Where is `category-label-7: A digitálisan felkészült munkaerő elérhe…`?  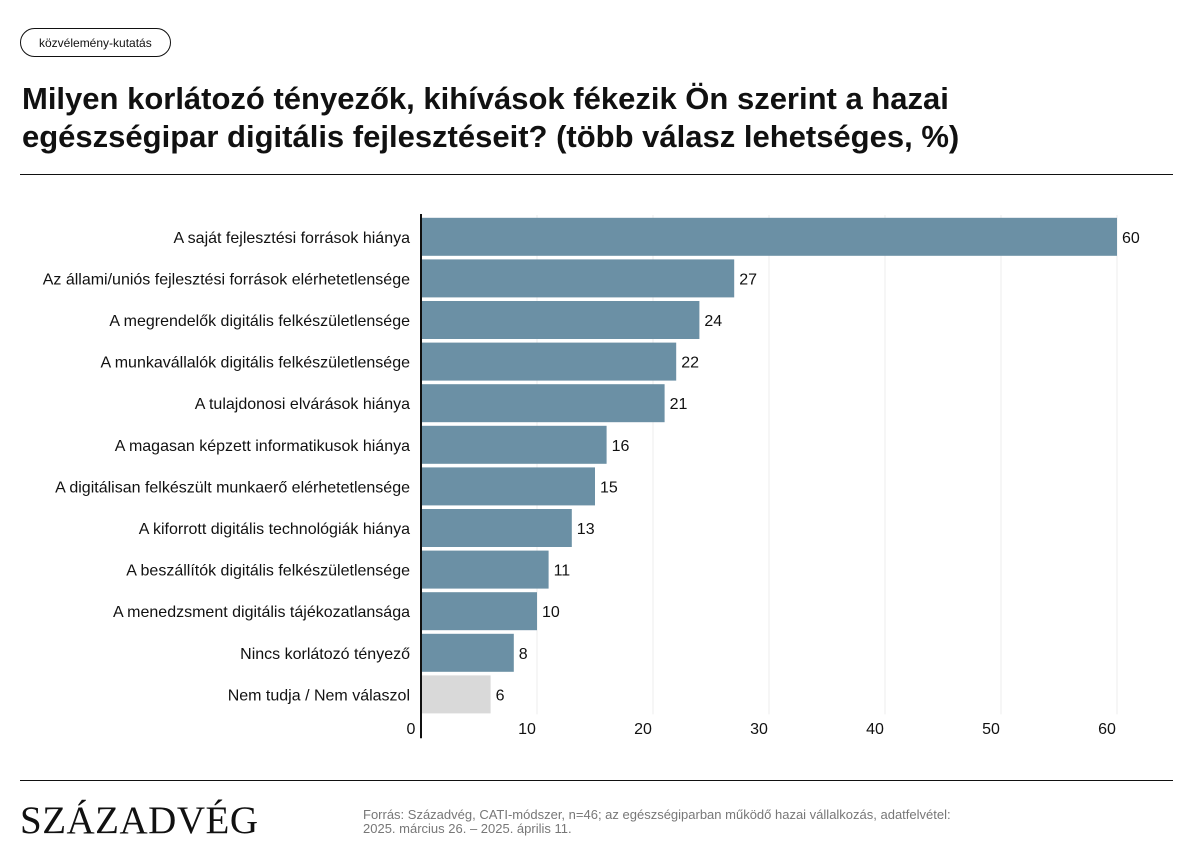 category-label-7: A digitálisan felkészült munkaerő elérhe… is located at coordinates (232, 487).